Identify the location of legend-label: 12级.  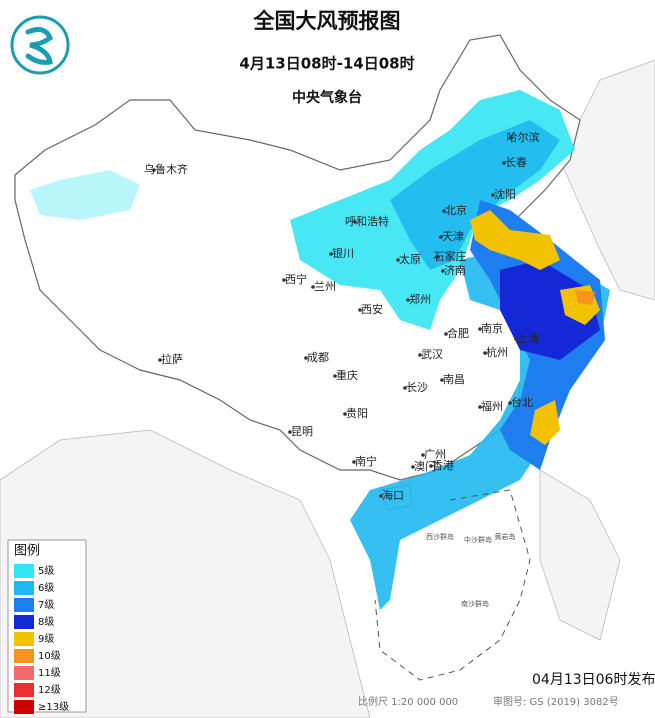
(49, 690).